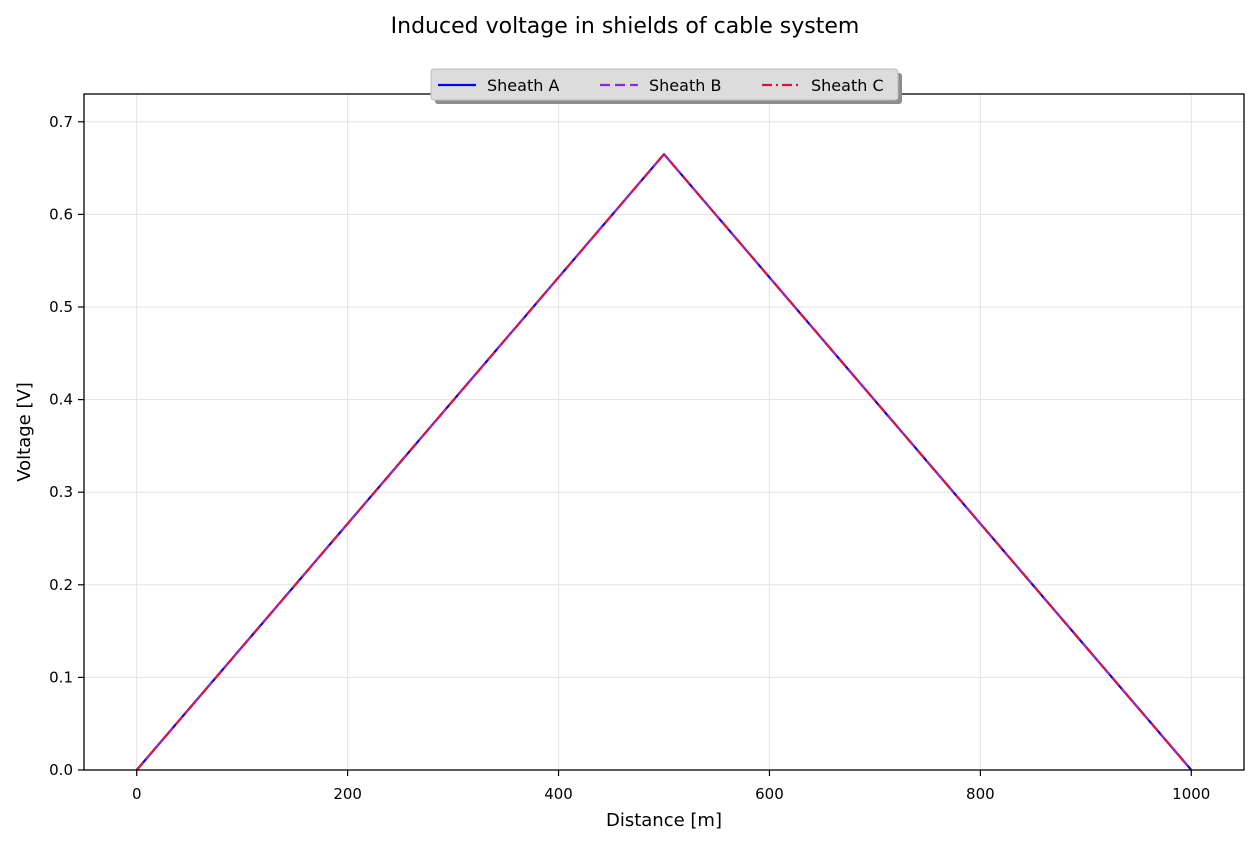  Describe the element at coordinates (61, 585) in the screenshot. I see `y-tick-label: 0.2` at that location.